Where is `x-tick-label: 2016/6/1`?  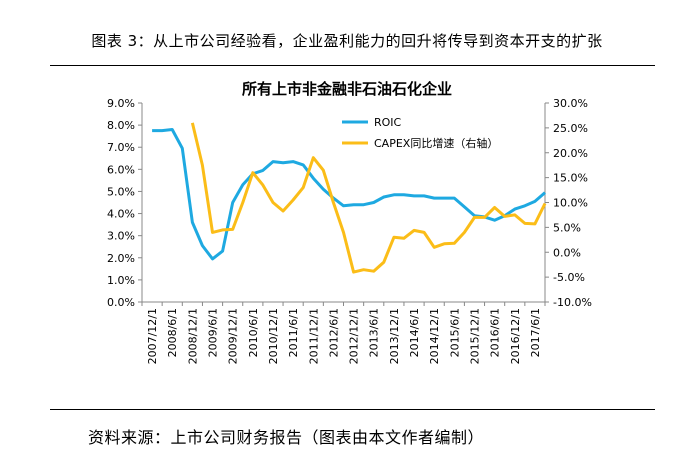
x-tick-label: 2016/6/1 is located at coordinates (495, 332).